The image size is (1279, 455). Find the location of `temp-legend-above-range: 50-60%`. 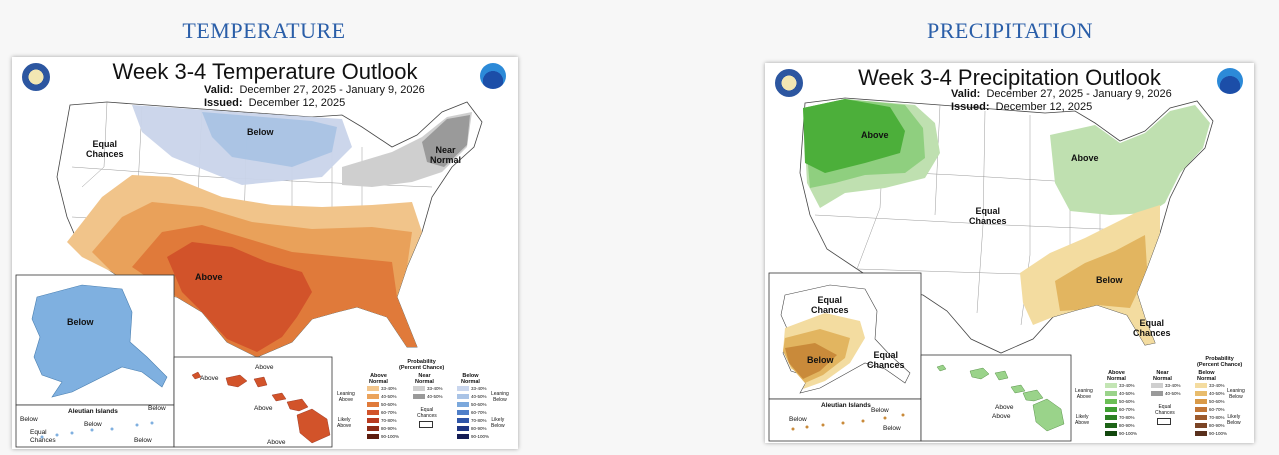

temp-legend-above-range: 50-60% is located at coordinates (389, 404).